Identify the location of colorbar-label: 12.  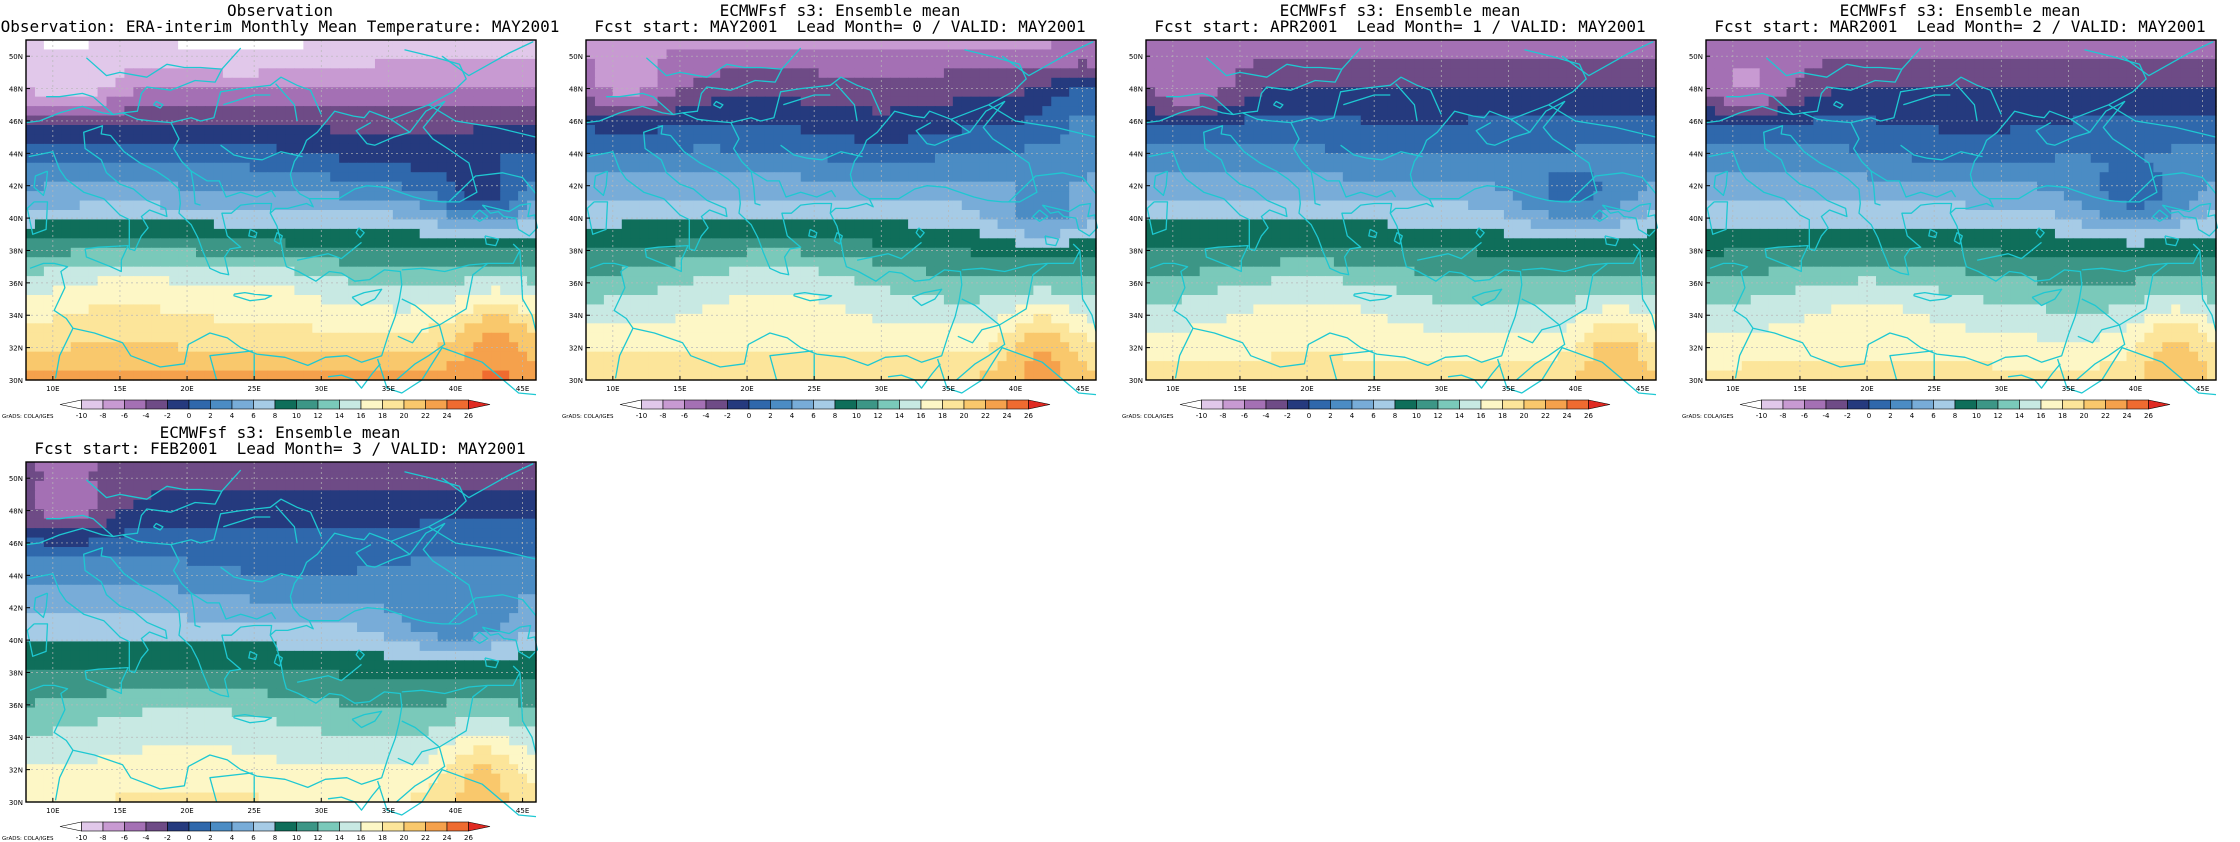
(318, 838).